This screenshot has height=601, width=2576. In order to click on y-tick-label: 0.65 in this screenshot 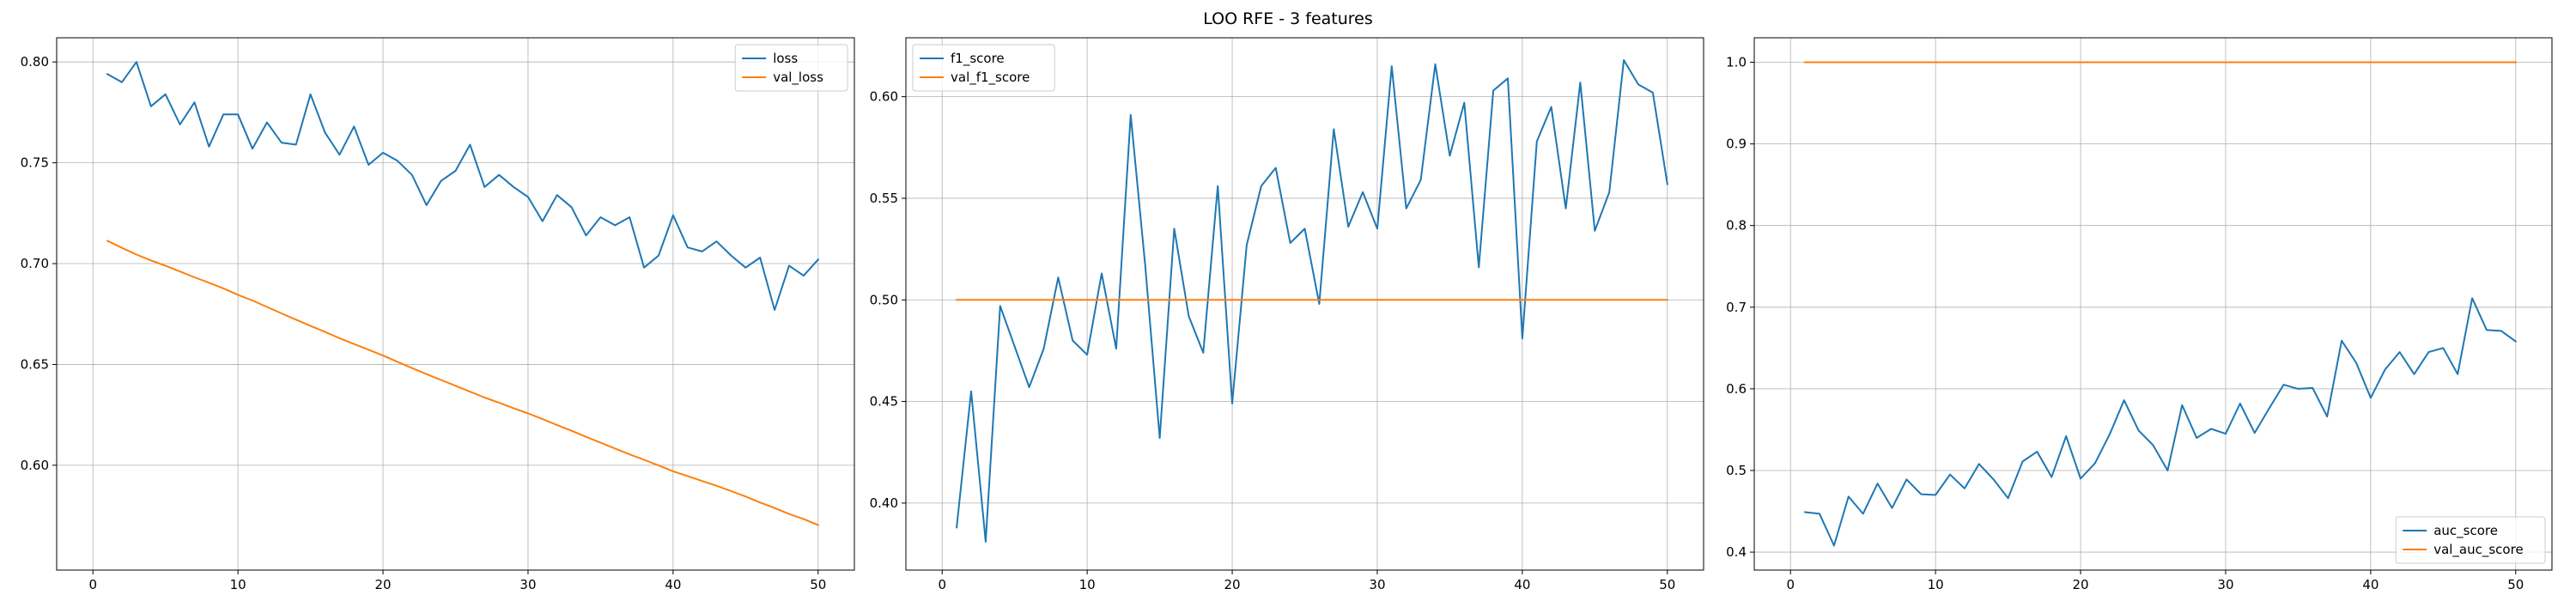, I will do `click(35, 364)`.